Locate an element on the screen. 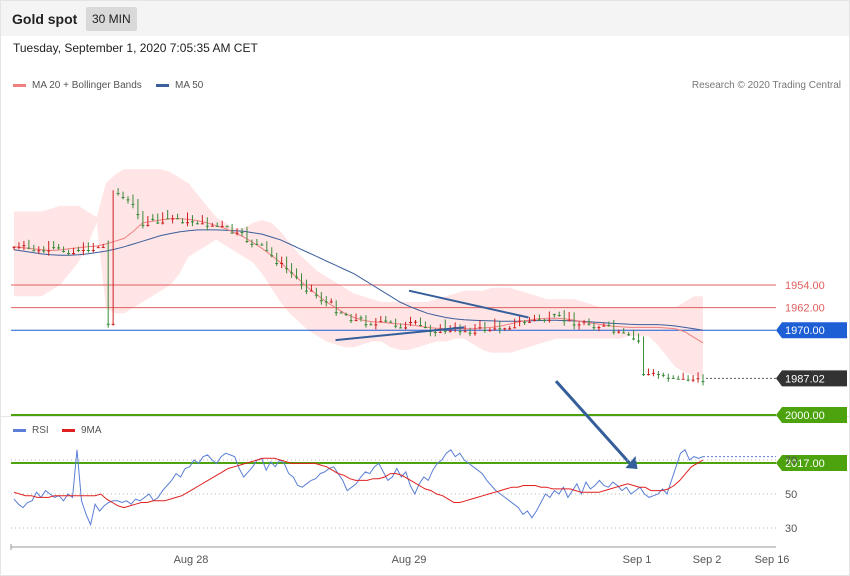 The width and height of the screenshot is (850, 576). rsi-line is located at coordinates (358, 488).